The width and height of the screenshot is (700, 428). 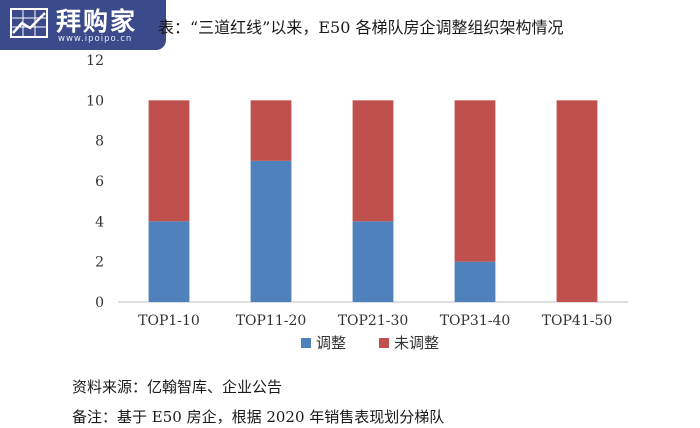 What do you see at coordinates (577, 321) in the screenshot?
I see `x-tick-label: TOP41-50` at bounding box center [577, 321].